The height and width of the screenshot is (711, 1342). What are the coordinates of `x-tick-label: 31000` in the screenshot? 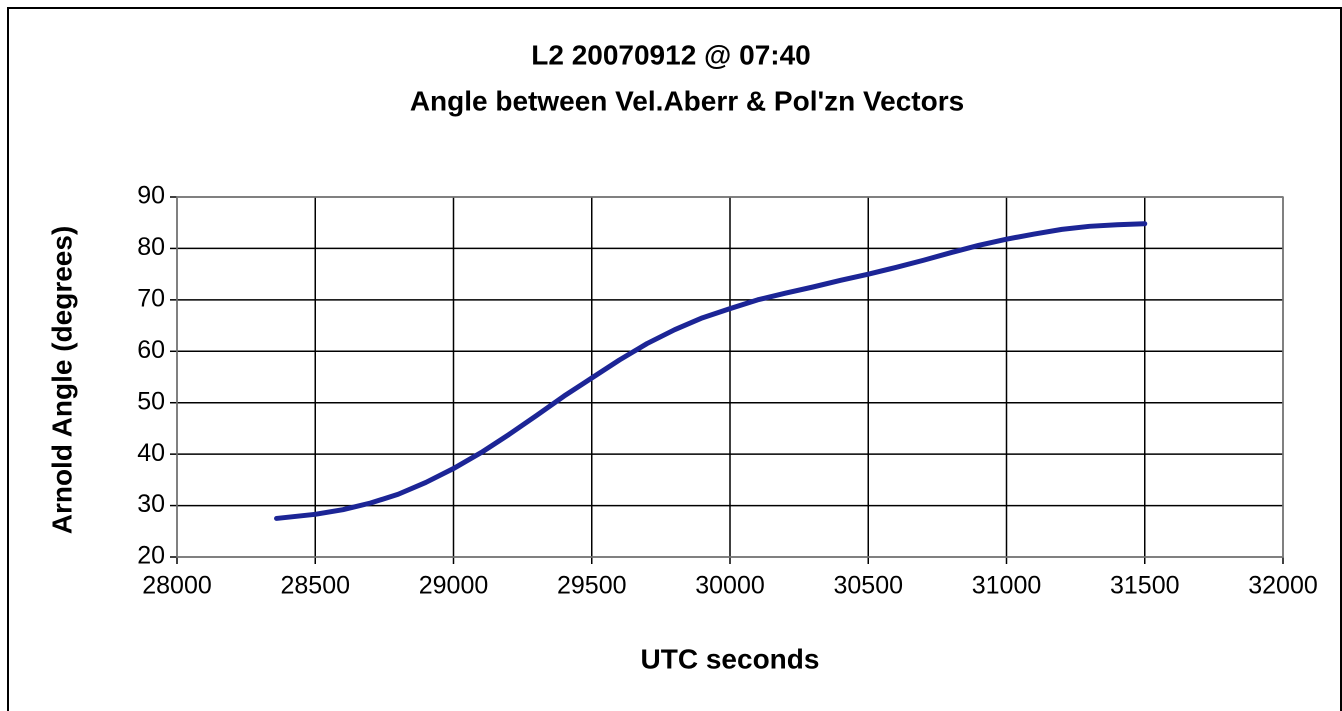 It's located at (1007, 586).